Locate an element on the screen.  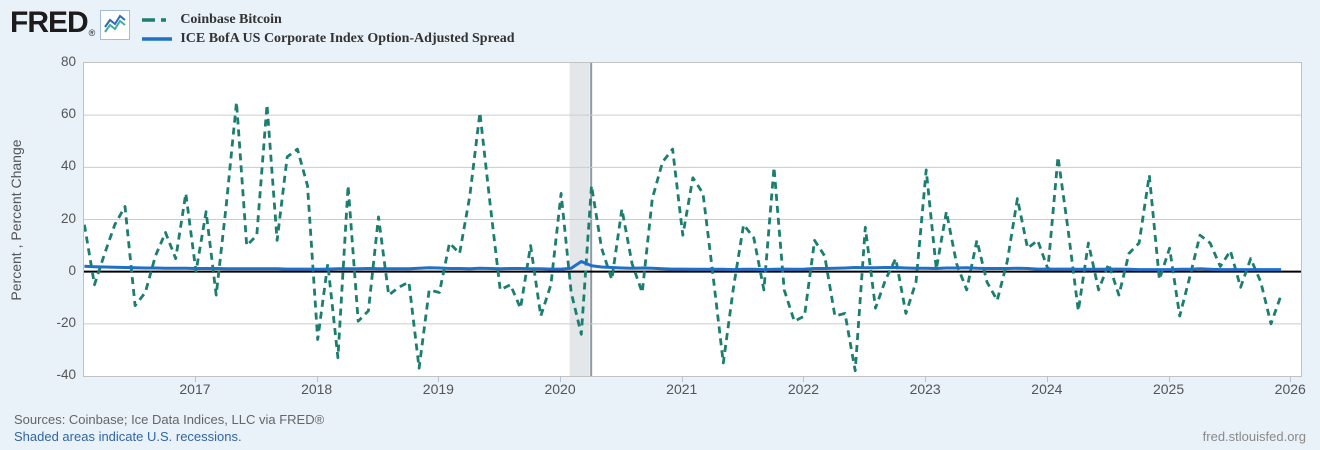
legend-swatch-solid is located at coordinates (157, 38).